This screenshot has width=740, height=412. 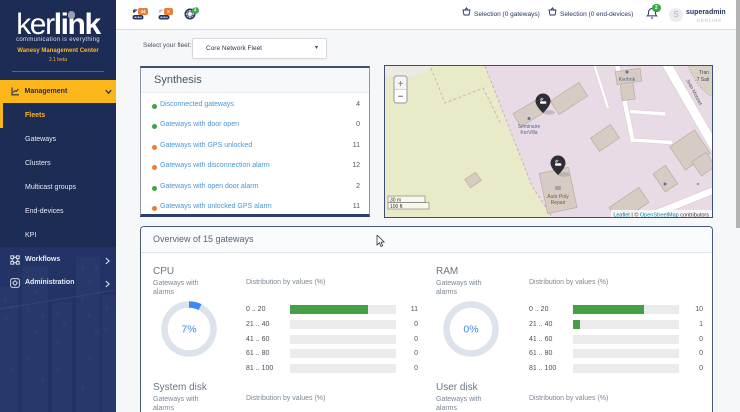 I want to click on svg-text: Repair, so click(x=558, y=203).